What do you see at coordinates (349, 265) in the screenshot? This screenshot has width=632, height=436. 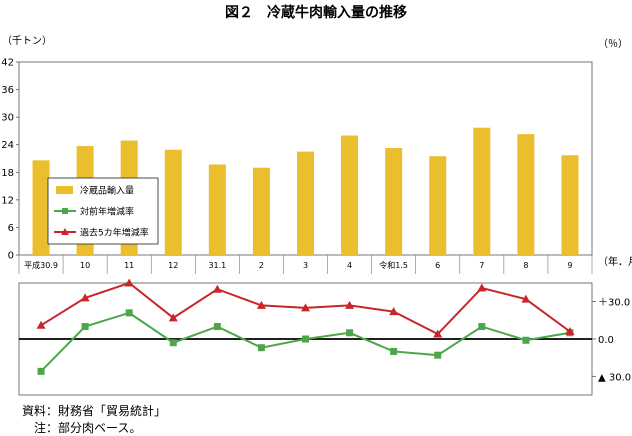 I see `x-tick-label: 4` at bounding box center [349, 265].